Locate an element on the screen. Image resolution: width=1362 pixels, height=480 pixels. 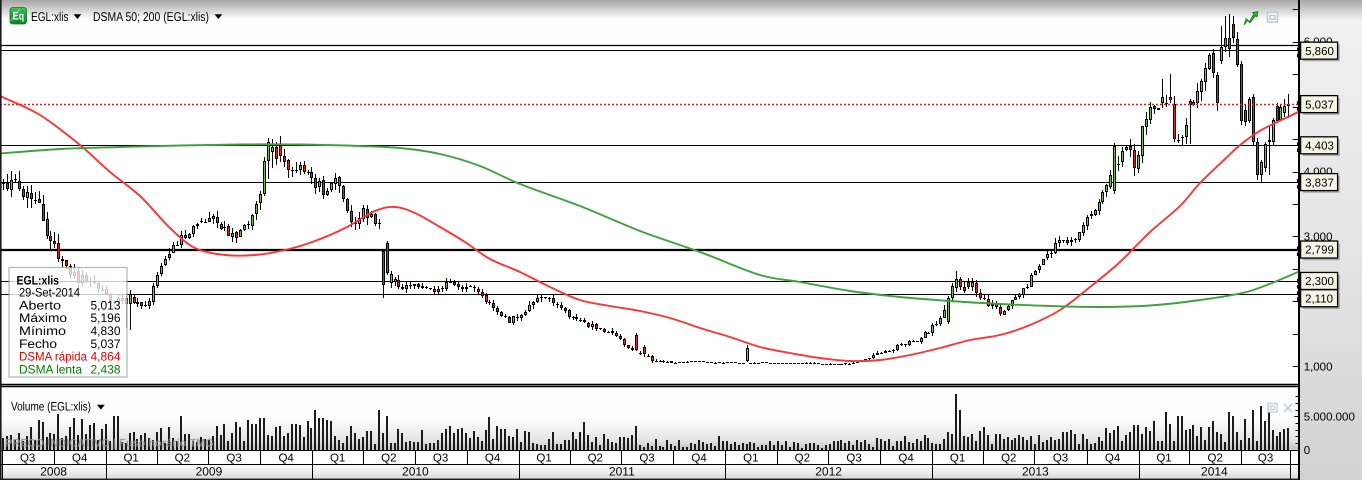
svg-text: 2,438 is located at coordinates (106, 369).